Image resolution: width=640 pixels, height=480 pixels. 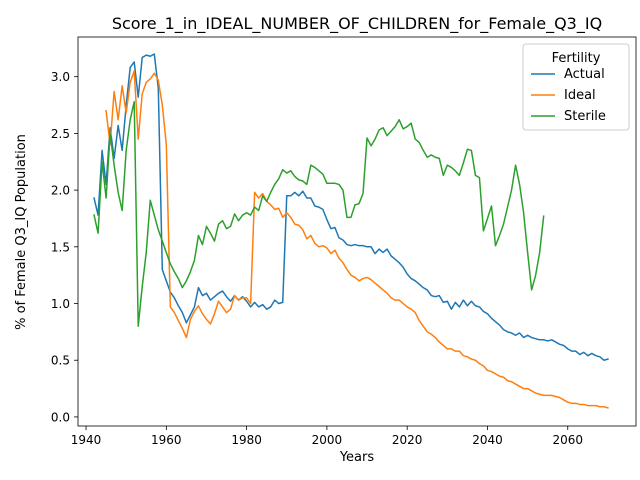 I want to click on y-axis-label: % of Female Q3_IQ Population, so click(x=21, y=232).